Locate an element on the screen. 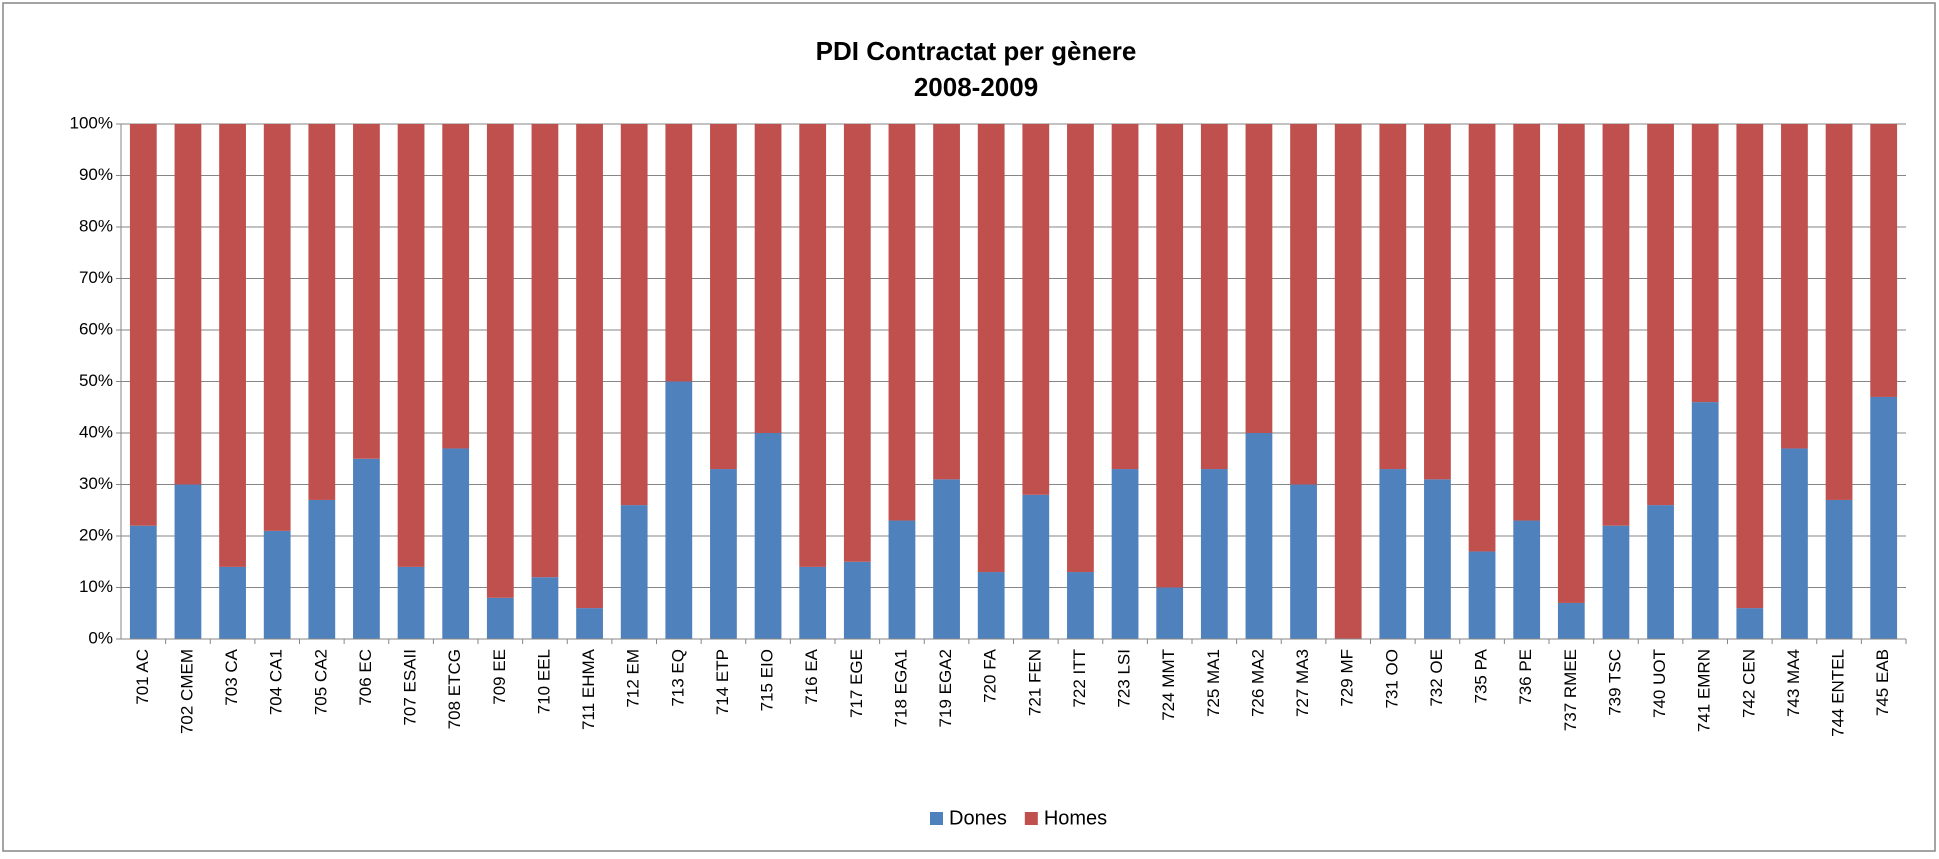 The image size is (1939, 859). x-tick-label: 725 MA1 is located at coordinates (1213, 683).